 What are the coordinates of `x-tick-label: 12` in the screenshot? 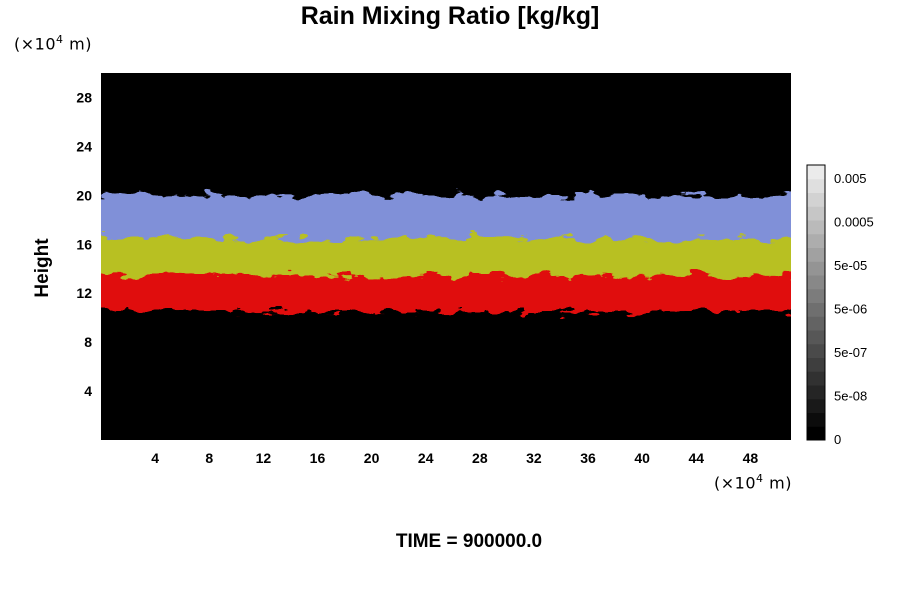 It's located at (264, 458).